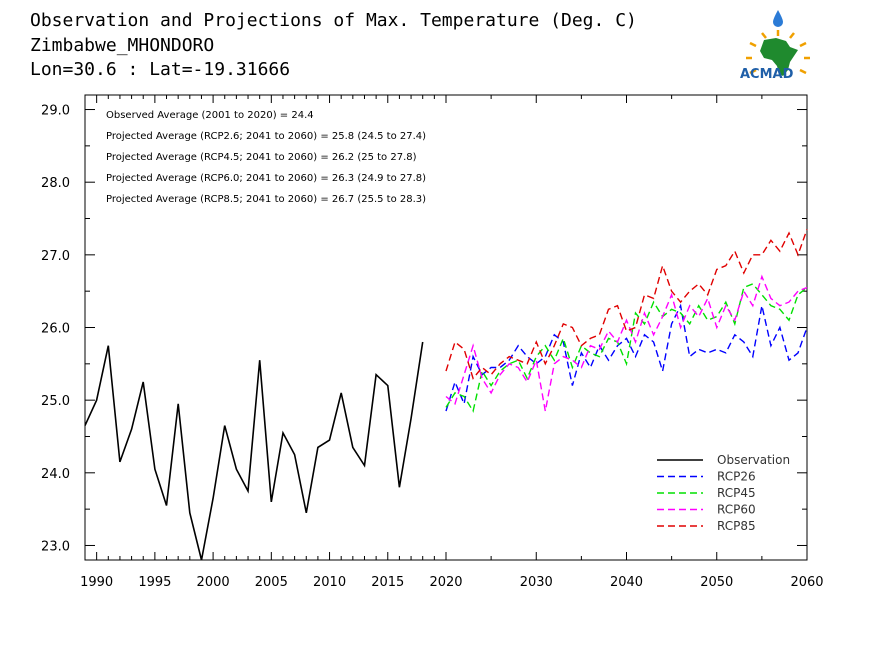 The width and height of the screenshot is (879, 659). What do you see at coordinates (536, 582) in the screenshot?
I see `x-tick-label: 2030` at bounding box center [536, 582].